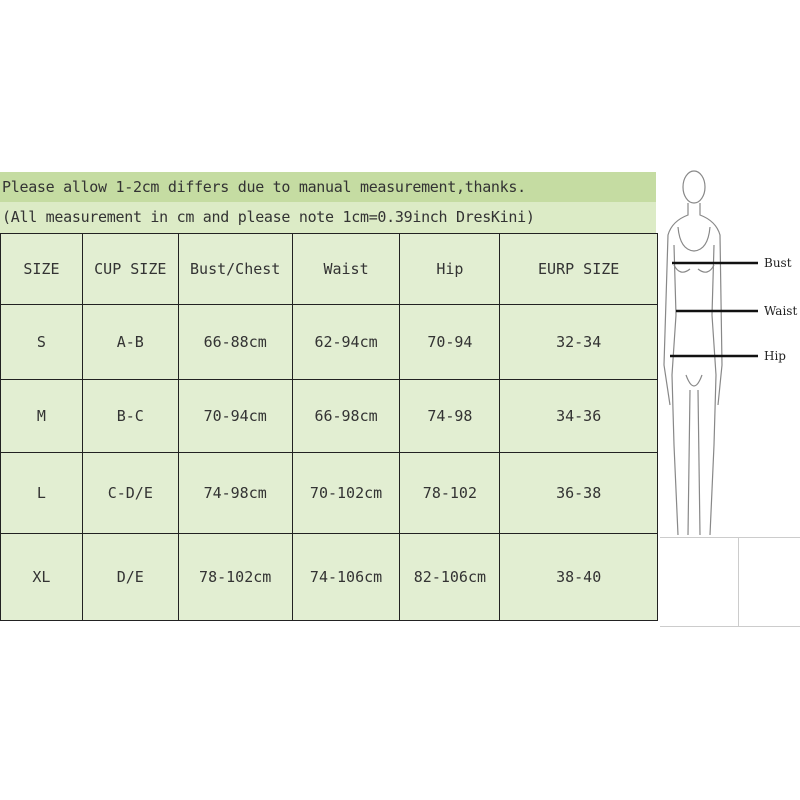 The height and width of the screenshot is (800, 800). I want to click on empty-grid-cells, so click(730, 582).